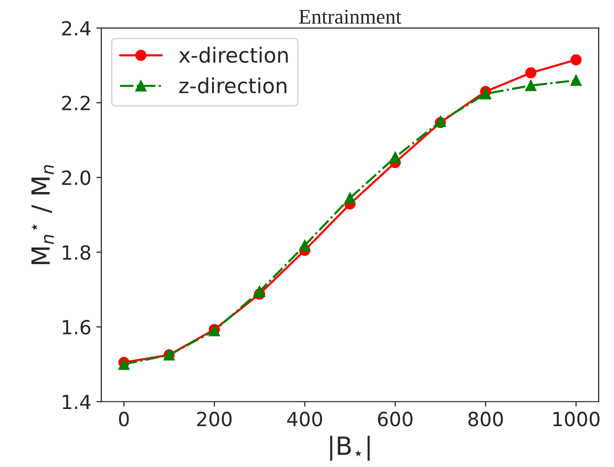 The height and width of the screenshot is (467, 614). Describe the element at coordinates (76, 28) in the screenshot. I see `y-tick-label: 2.4` at that location.